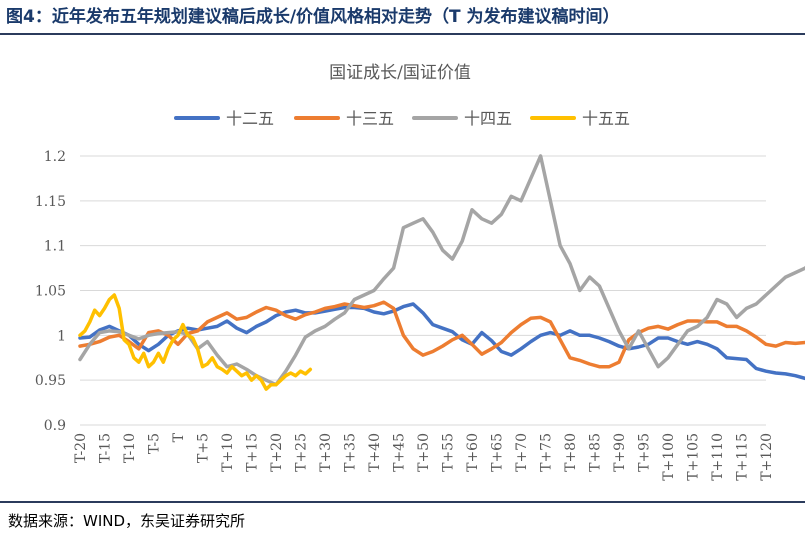 Image resolution: width=805 pixels, height=538 pixels. What do you see at coordinates (179, 437) in the screenshot?
I see `x-tick-label: T` at bounding box center [179, 437].